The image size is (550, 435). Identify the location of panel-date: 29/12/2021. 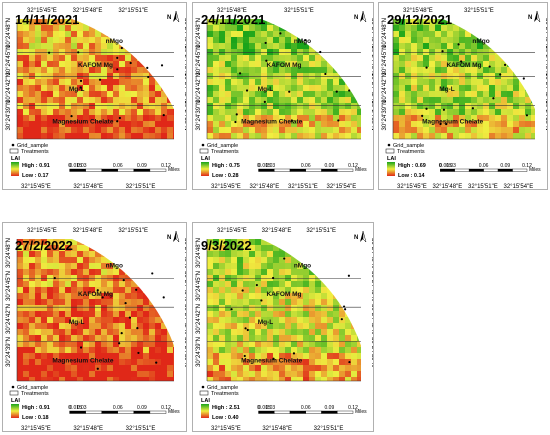
(419, 19).